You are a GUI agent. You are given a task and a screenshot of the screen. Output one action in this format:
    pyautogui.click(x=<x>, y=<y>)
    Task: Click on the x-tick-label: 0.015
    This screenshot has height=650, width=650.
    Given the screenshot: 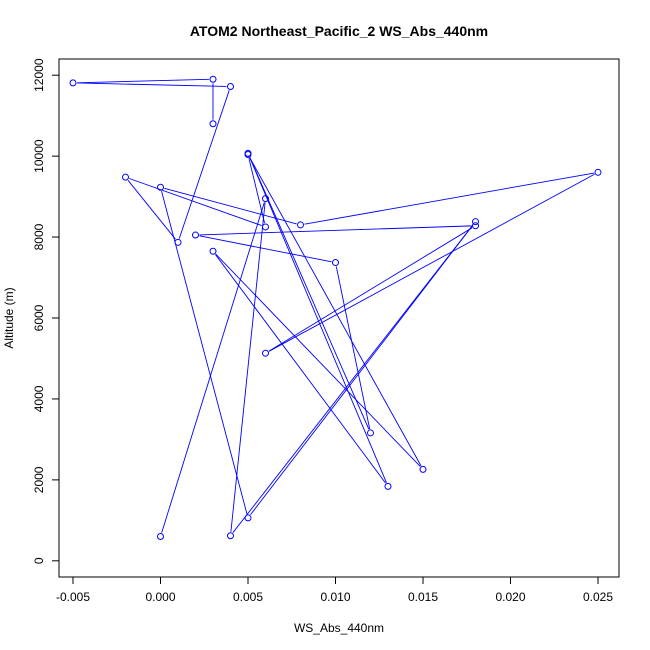 What is the action you would take?
    pyautogui.click(x=423, y=597)
    